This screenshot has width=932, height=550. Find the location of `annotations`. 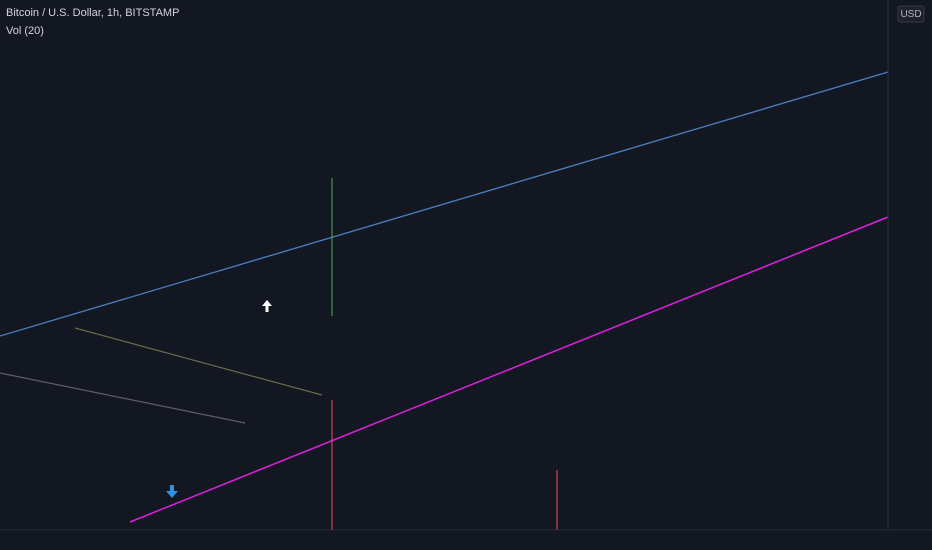

annotations is located at coordinates (219, 399).